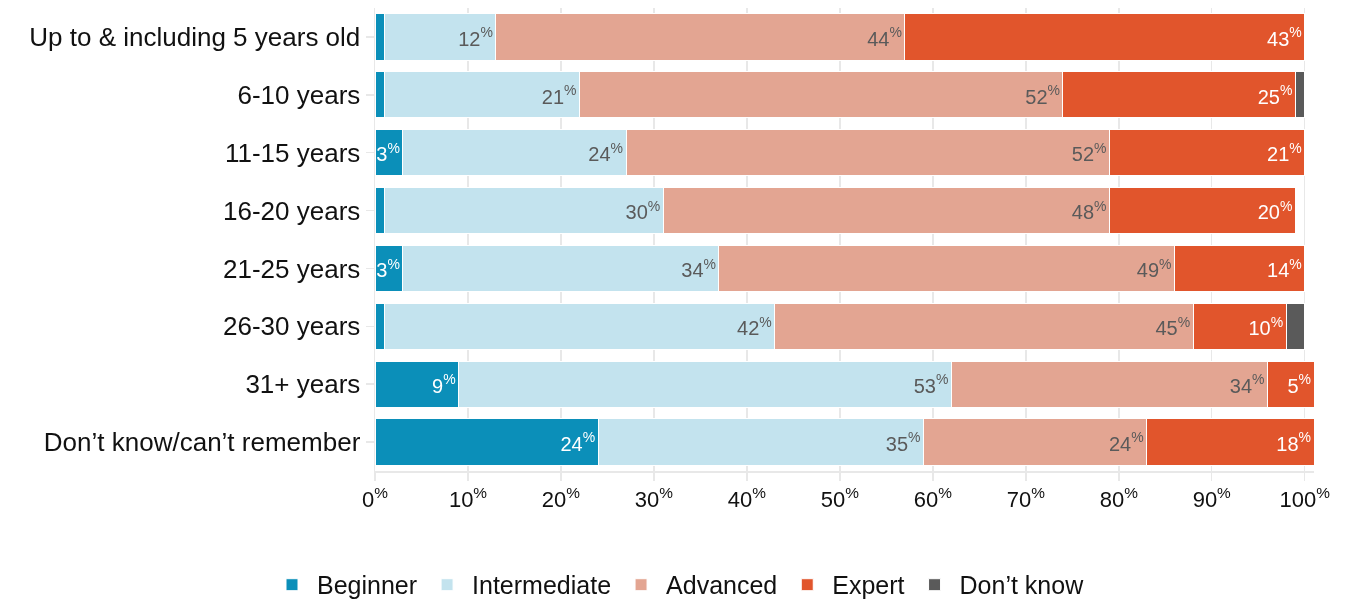  Describe the element at coordinates (291, 326) in the screenshot. I see `y-tick-label: 26-30 years` at that location.